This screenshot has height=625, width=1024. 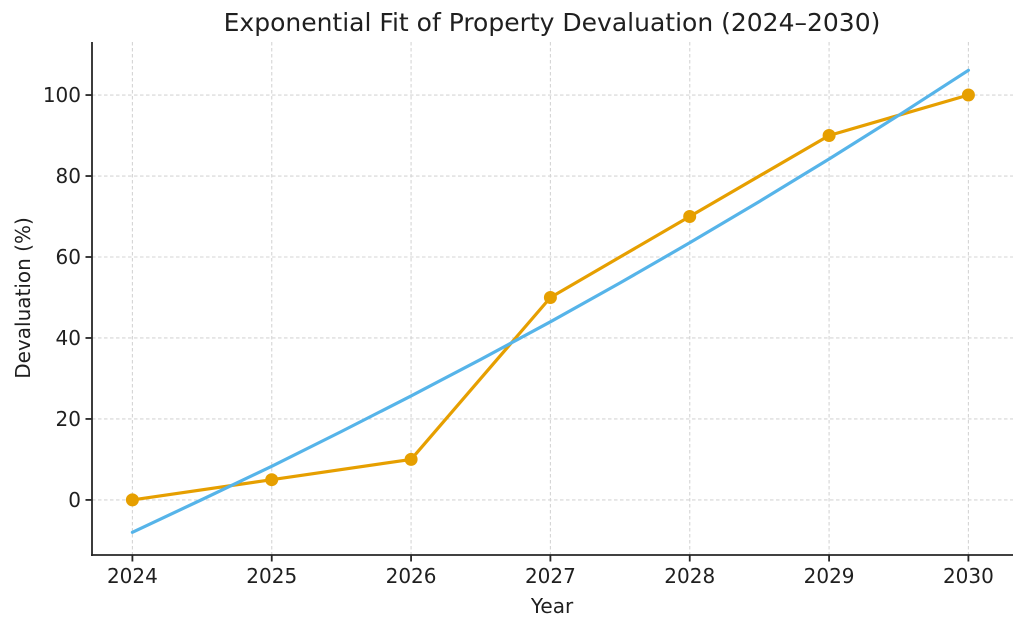 What do you see at coordinates (68, 176) in the screenshot?
I see `y-tick-label: 80` at bounding box center [68, 176].